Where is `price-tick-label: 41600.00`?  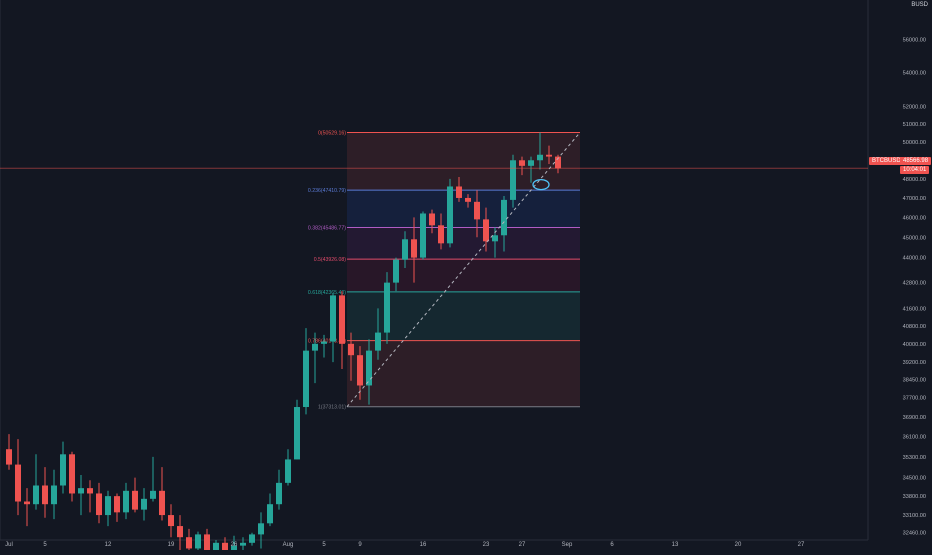
price-tick-label: 41600.00 is located at coordinates (914, 309).